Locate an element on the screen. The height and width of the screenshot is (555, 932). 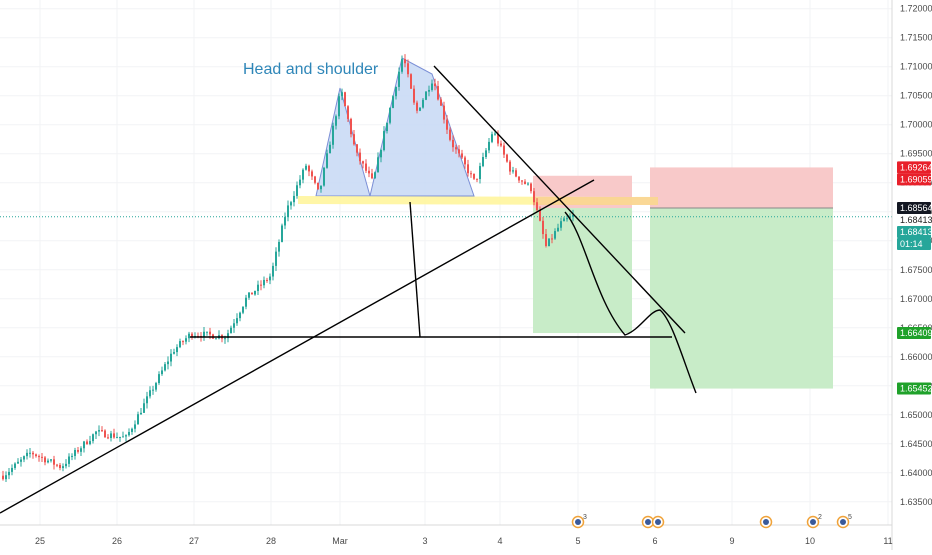
event-marker-count: 5 is located at coordinates (850, 517).